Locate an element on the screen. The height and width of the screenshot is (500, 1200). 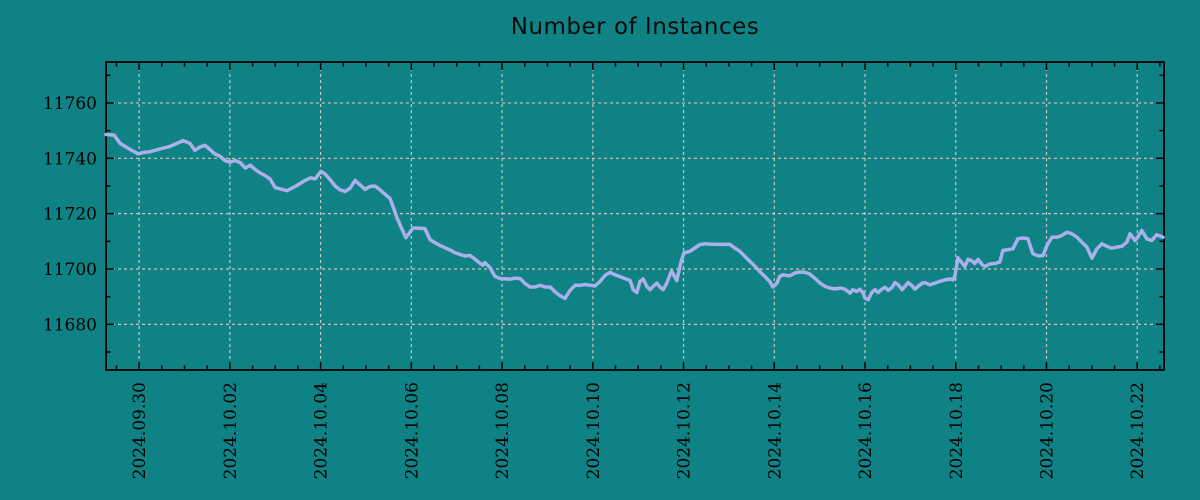
x-tick-label: 2024.10.16 is located at coordinates (866, 430).